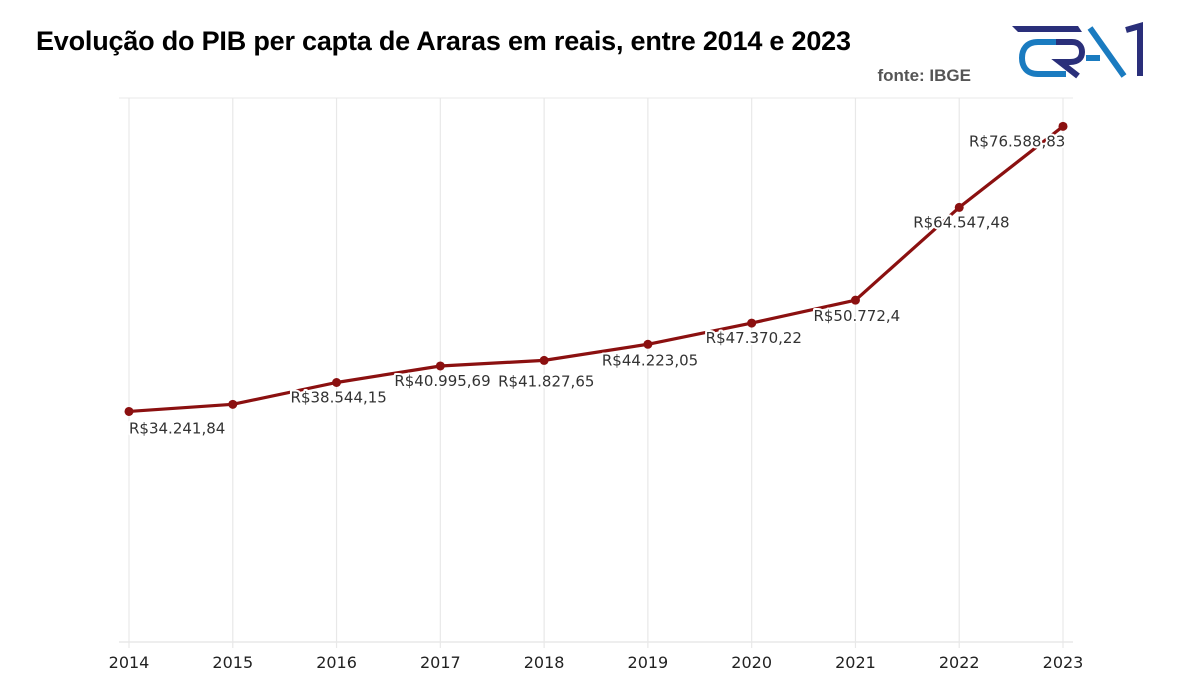 Image resolution: width=1196 pixels, height=700 pixels. Describe the element at coordinates (440, 662) in the screenshot. I see `x-tick-label-2017: 2017` at that location.